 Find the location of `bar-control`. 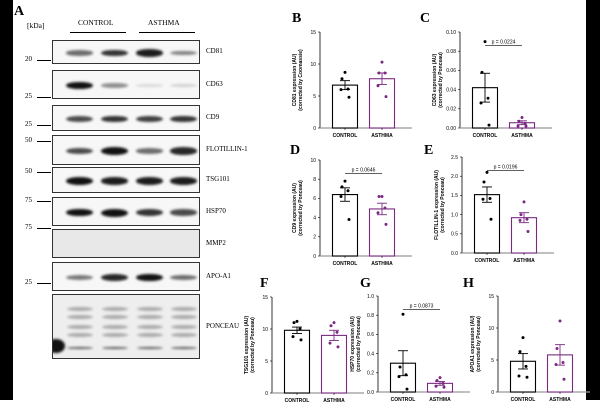

bar-control is located at coordinates (345, 106).